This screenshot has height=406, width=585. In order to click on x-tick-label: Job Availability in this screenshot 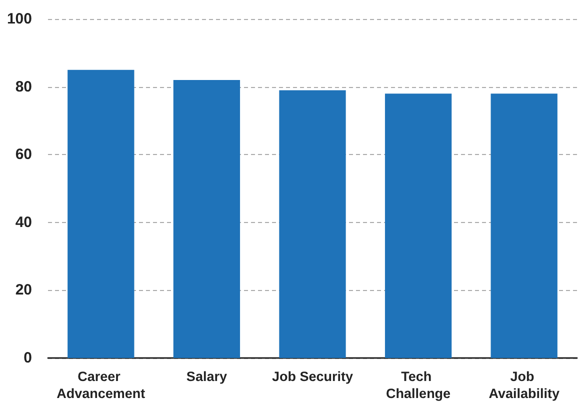, I will do `click(524, 385)`.